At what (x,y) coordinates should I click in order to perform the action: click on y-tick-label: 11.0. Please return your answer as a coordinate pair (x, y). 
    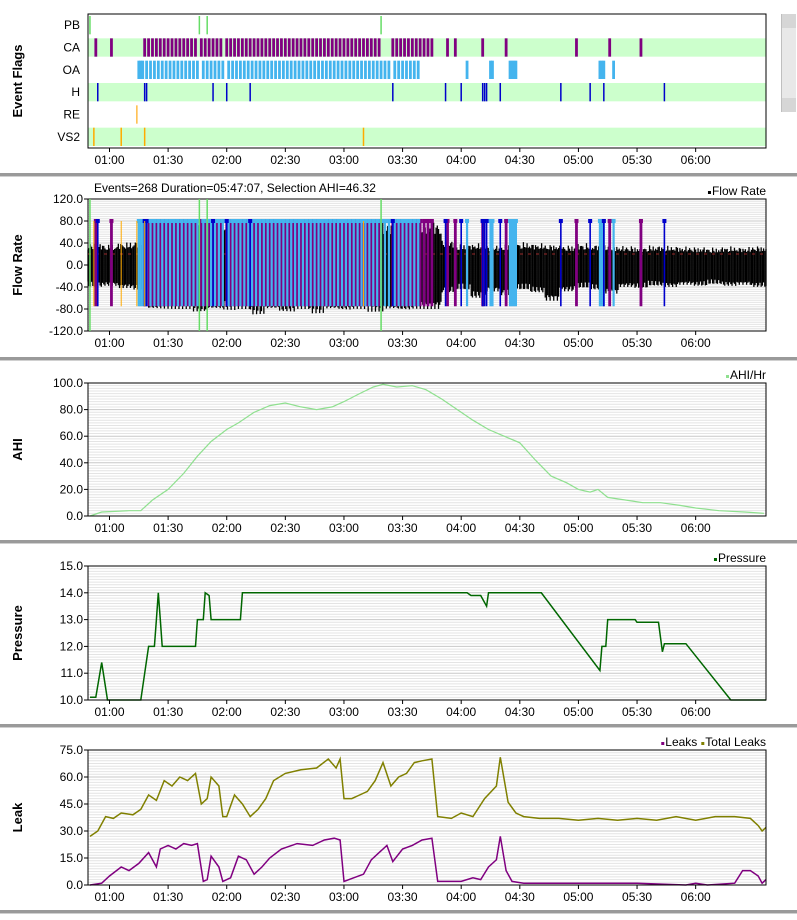
    Looking at the image, I should click on (72, 673).